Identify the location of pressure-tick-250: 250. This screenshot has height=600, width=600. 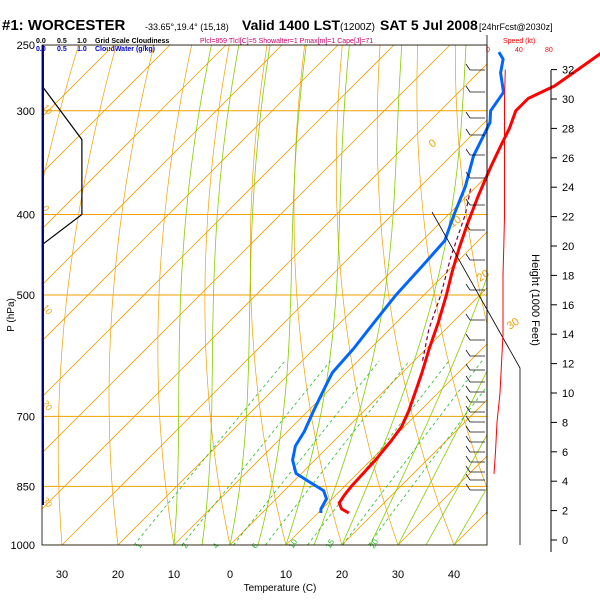
(26, 46).